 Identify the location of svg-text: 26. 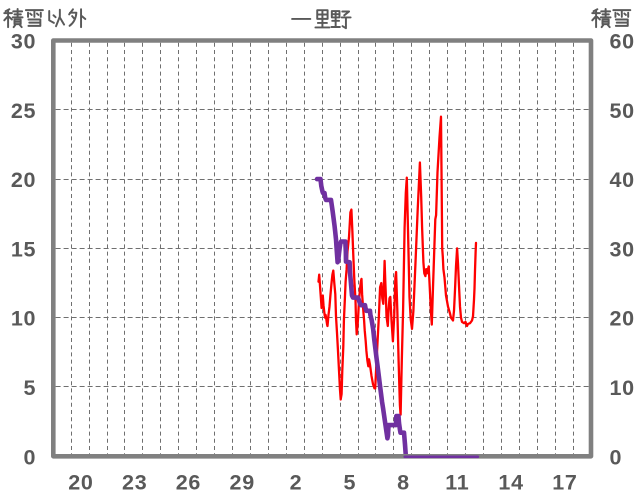
(188, 483).